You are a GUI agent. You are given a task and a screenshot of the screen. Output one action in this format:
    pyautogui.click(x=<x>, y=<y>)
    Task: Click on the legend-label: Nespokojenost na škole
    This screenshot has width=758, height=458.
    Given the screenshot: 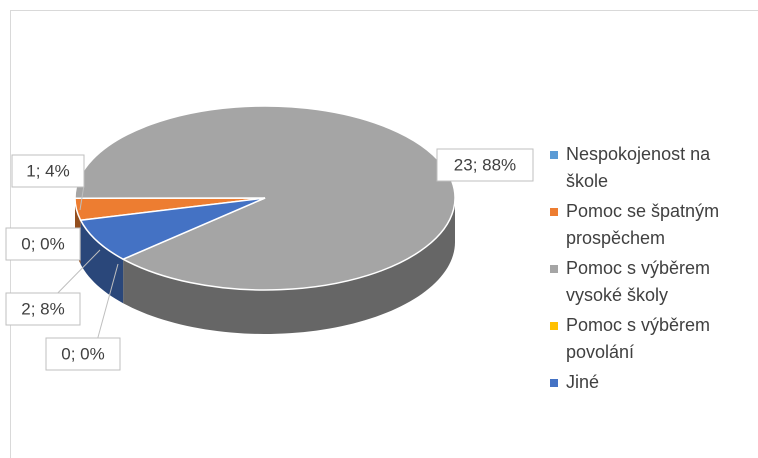 What is the action you would take?
    pyautogui.click(x=638, y=167)
    